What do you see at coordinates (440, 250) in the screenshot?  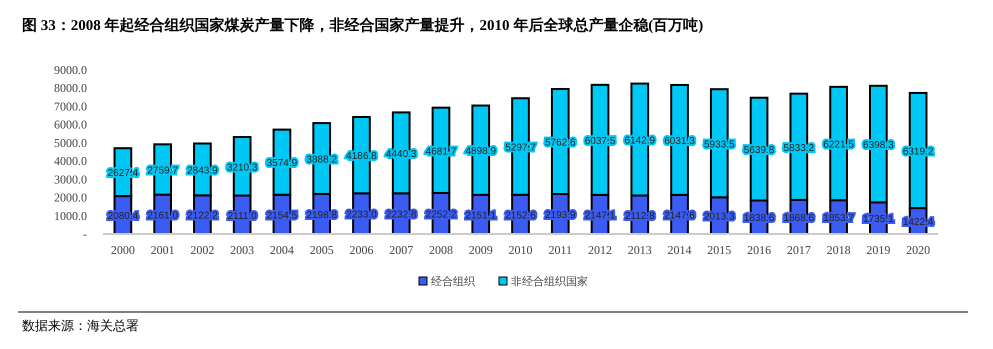 I see `x-tick-label: 2008` at bounding box center [440, 250].